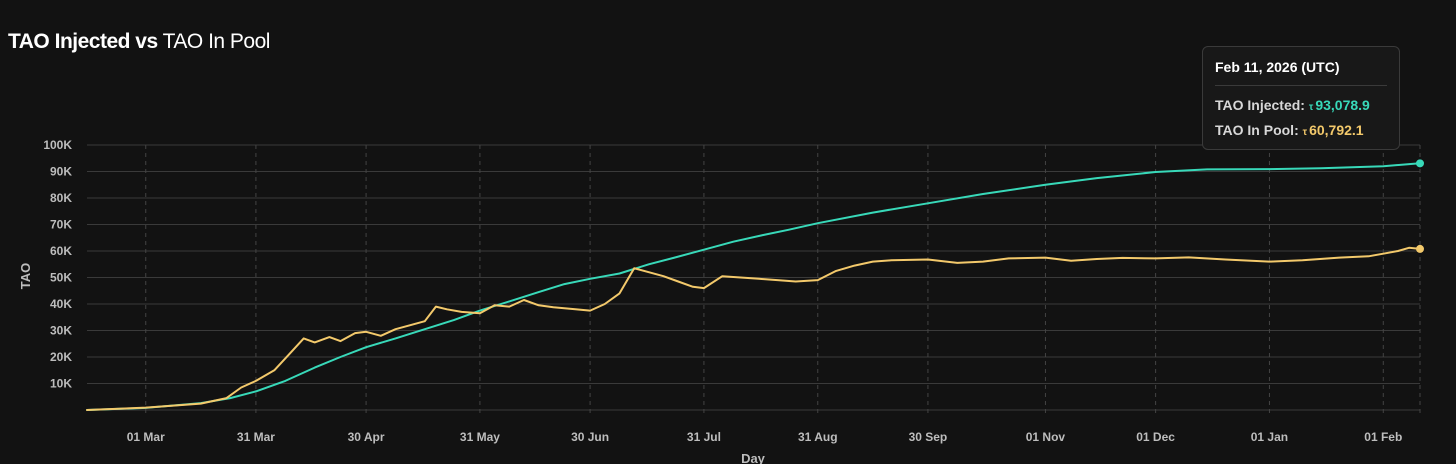 The height and width of the screenshot is (464, 1456). Describe the element at coordinates (1420, 248) in the screenshot. I see `series-end-marker-tao-in-pool` at that location.